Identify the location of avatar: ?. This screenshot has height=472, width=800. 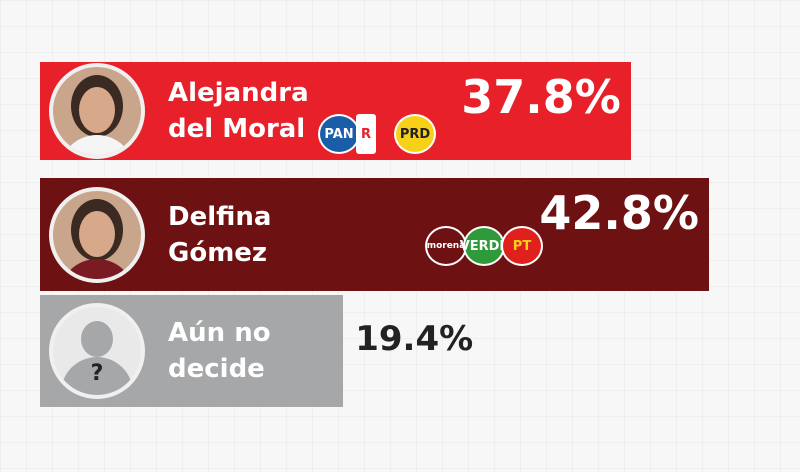
(97, 351).